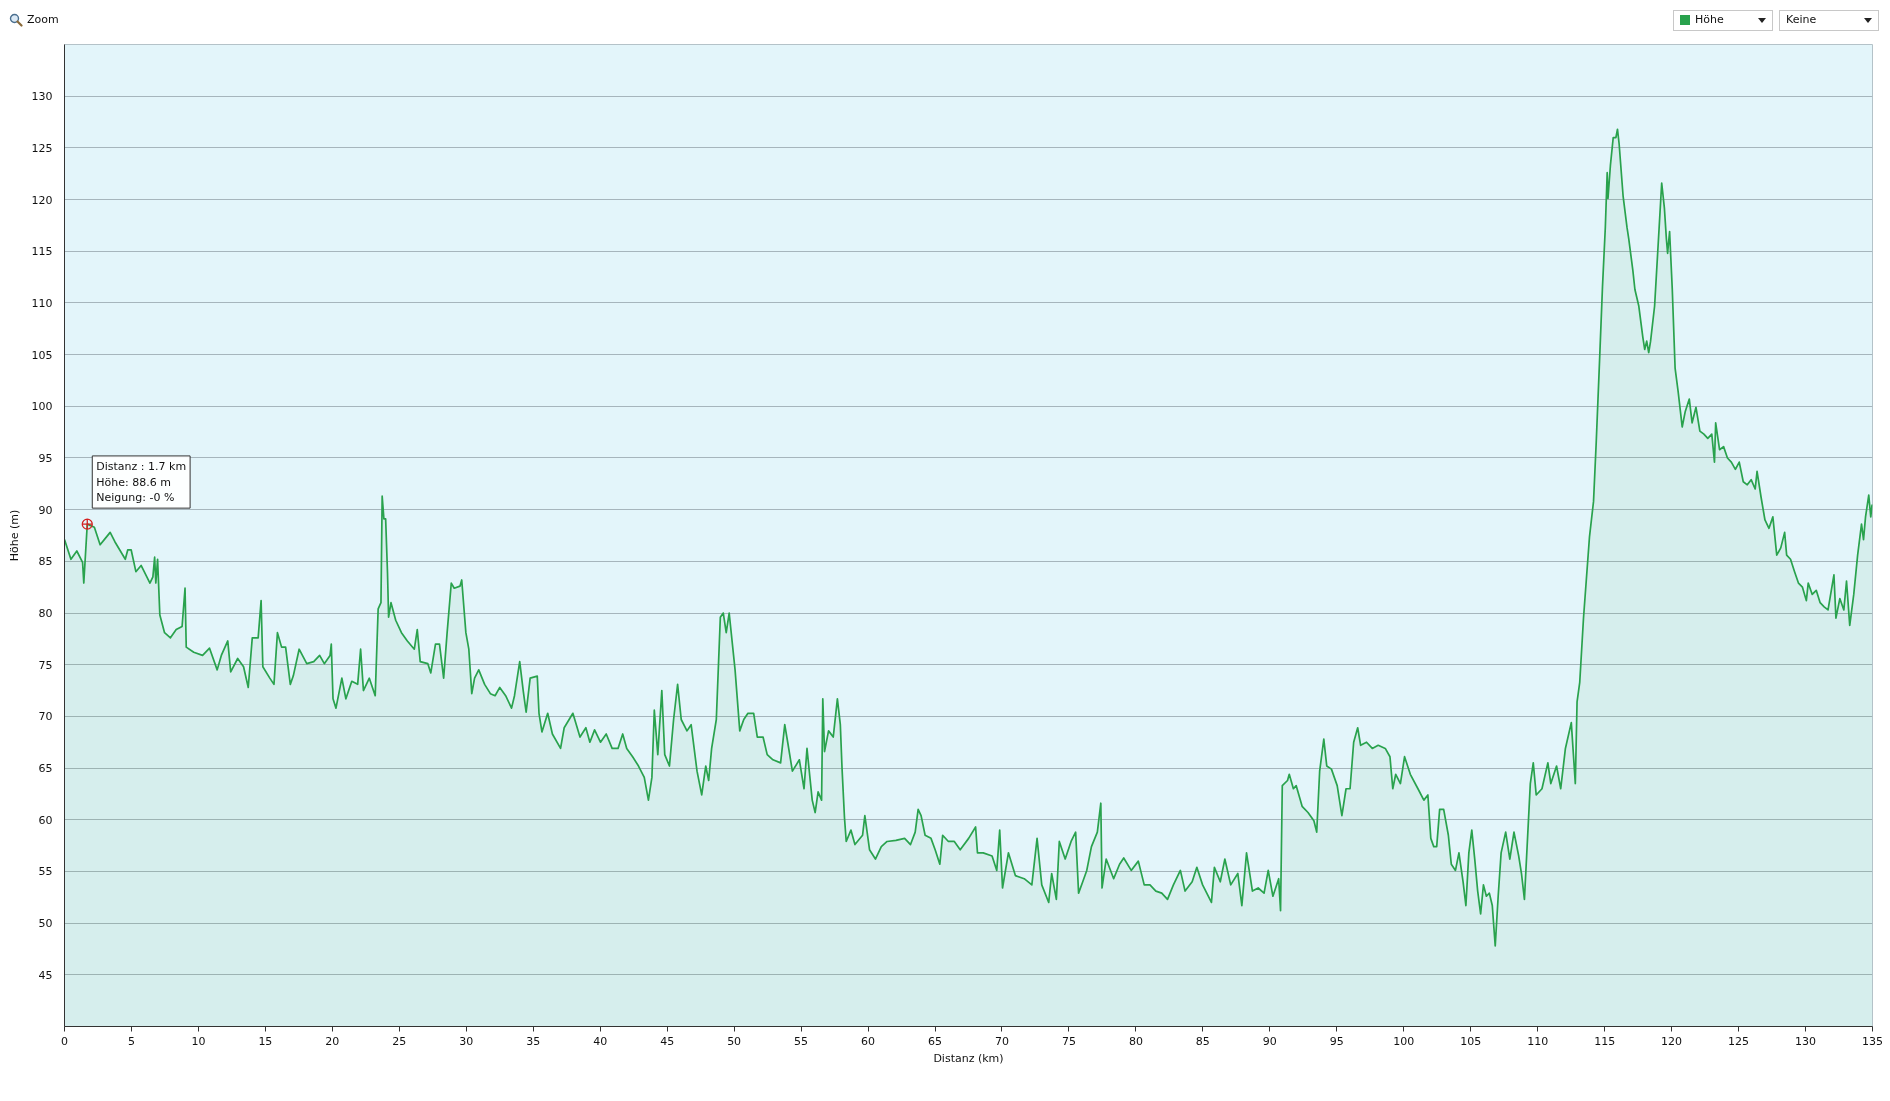 Image resolution: width=1890 pixels, height=1101 pixels. I want to click on x-tick-label: 95, so click(1336, 1041).